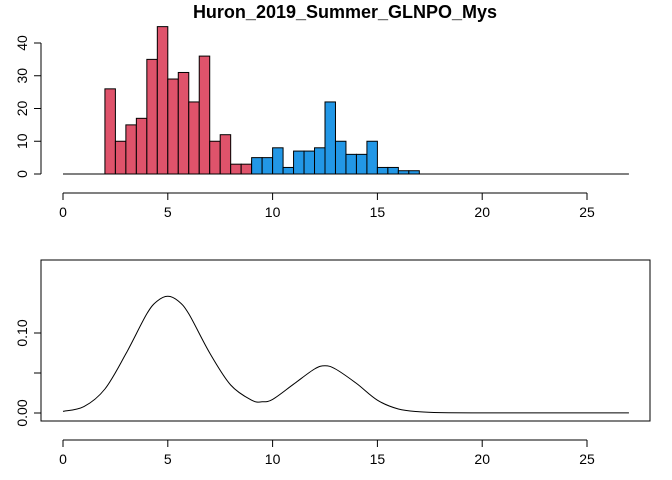 The image size is (672, 480). What do you see at coordinates (27, 373) in the screenshot?
I see `bottom-y-axis: 0.00 0.10` at bounding box center [27, 373].